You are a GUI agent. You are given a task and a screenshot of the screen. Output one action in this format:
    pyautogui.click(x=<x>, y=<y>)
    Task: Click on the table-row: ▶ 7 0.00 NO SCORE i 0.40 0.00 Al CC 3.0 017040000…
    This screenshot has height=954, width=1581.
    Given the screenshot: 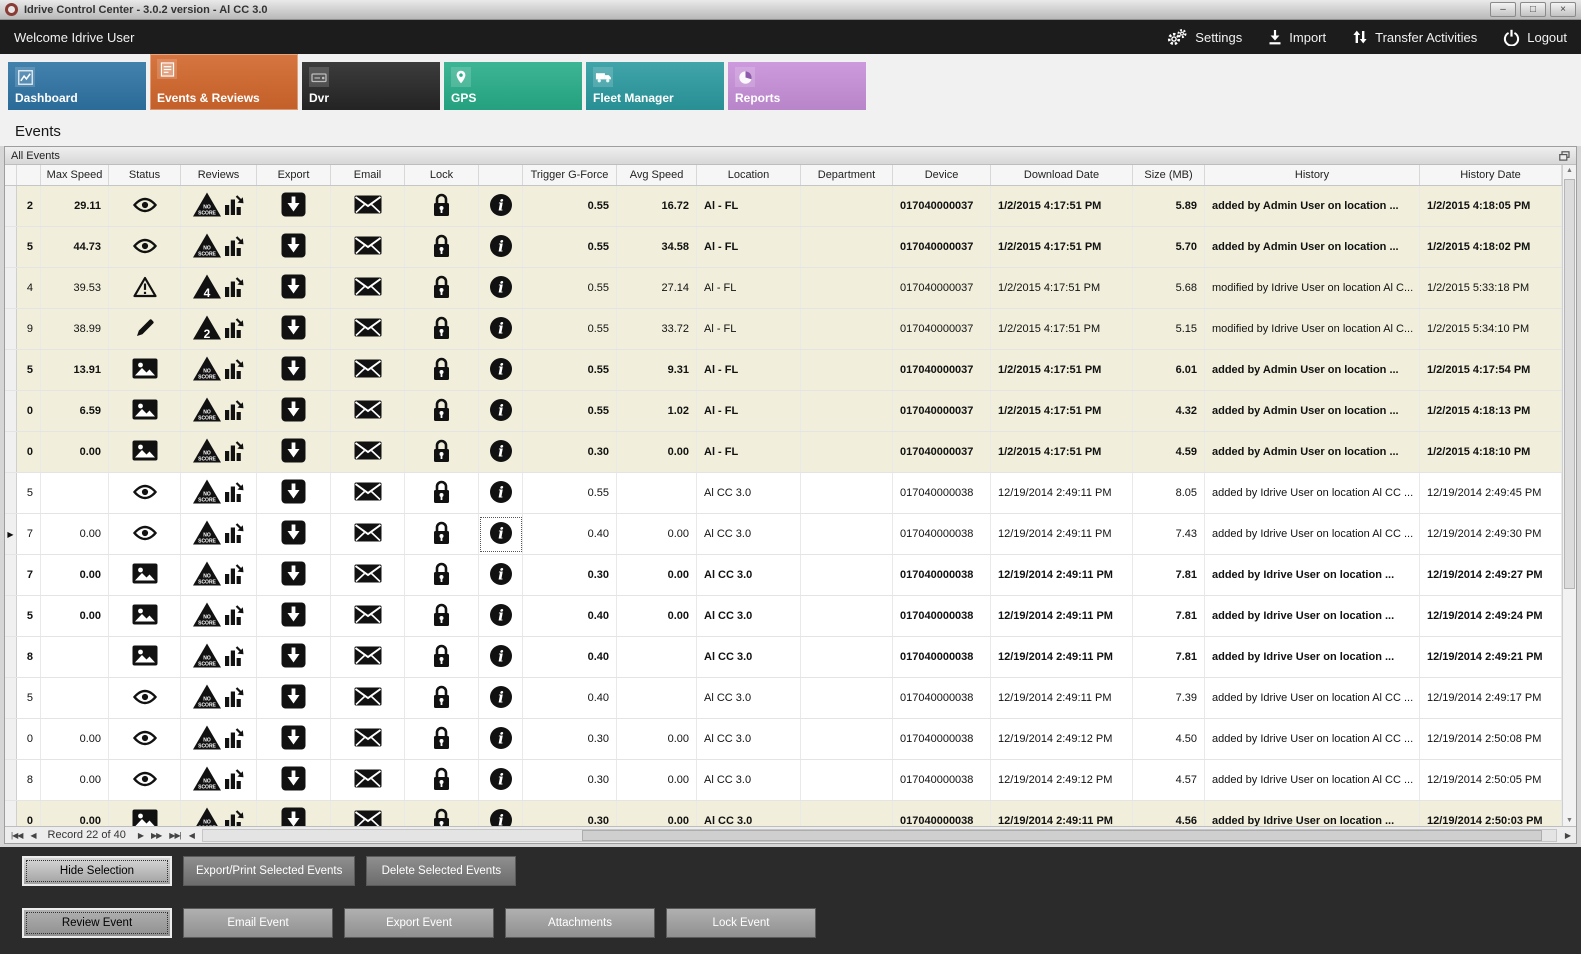 What is the action you would take?
    pyautogui.click(x=783, y=534)
    